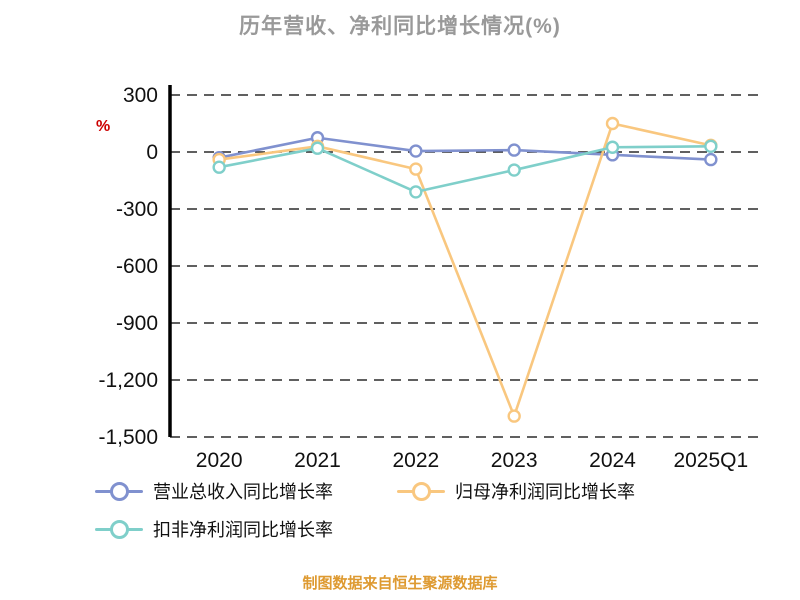  What do you see at coordinates (545, 492) in the screenshot?
I see `legend-label: 归母净利润同比增长率` at bounding box center [545, 492].